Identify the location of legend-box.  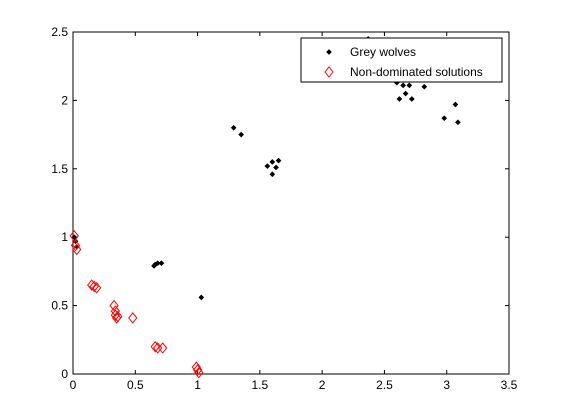
(401, 60).